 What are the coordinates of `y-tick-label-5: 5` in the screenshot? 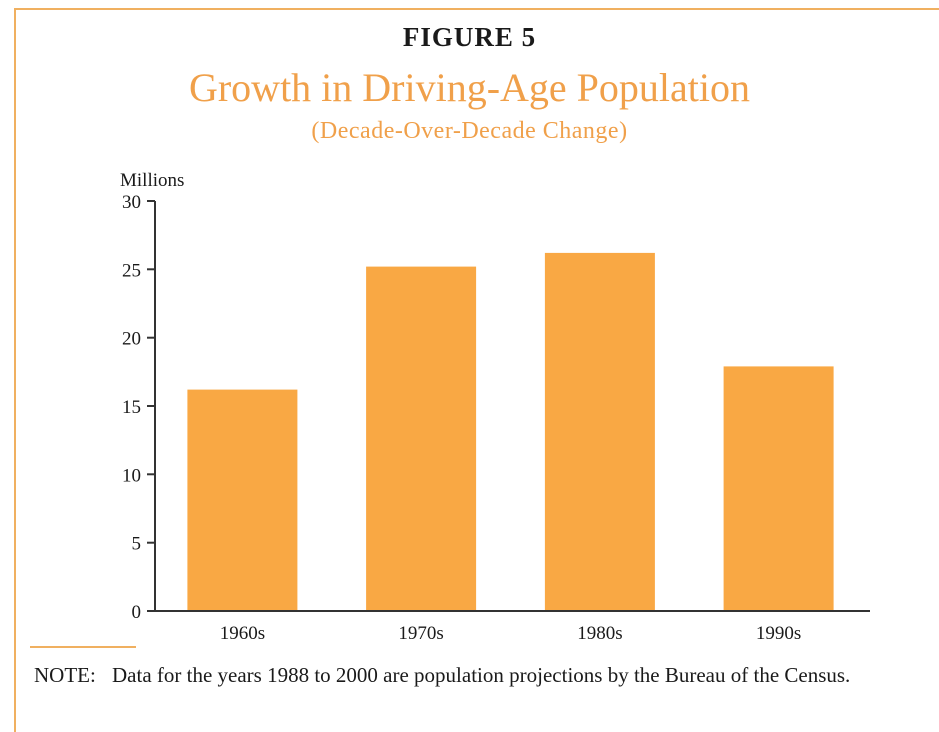 It's located at (137, 544).